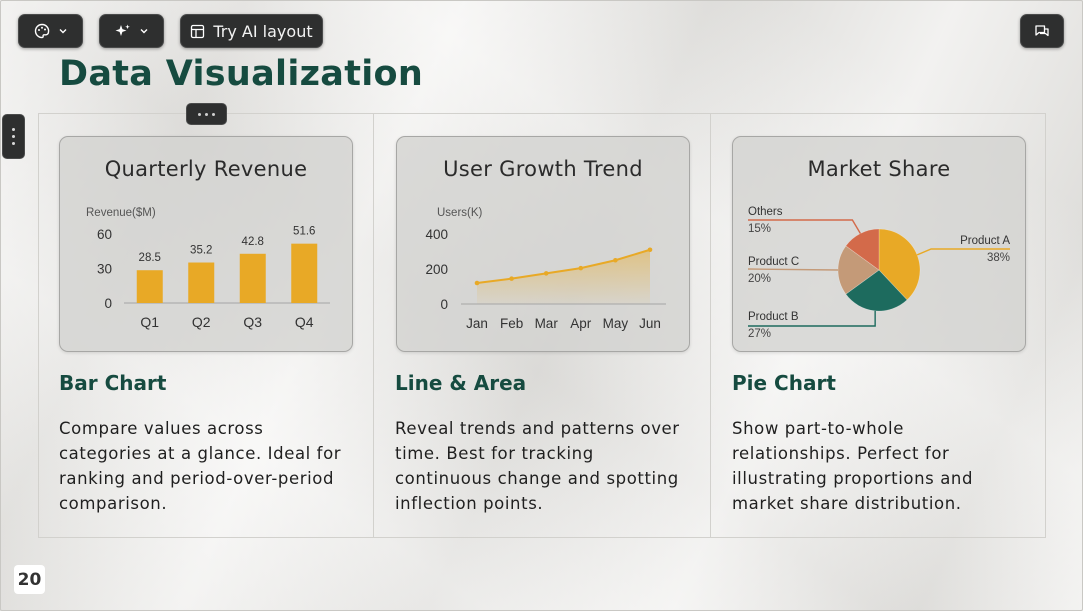 The image size is (1083, 611). What do you see at coordinates (149, 322) in the screenshot?
I see `x-tick-label: Q1` at bounding box center [149, 322].